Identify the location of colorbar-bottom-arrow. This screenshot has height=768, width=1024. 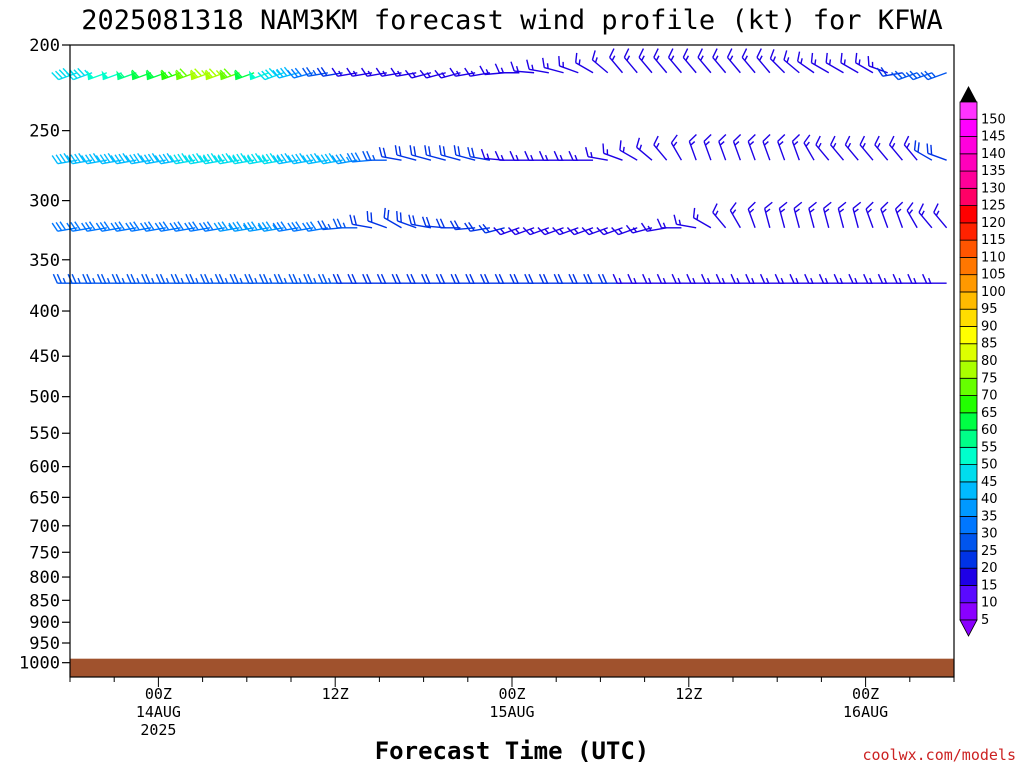
(968, 628).